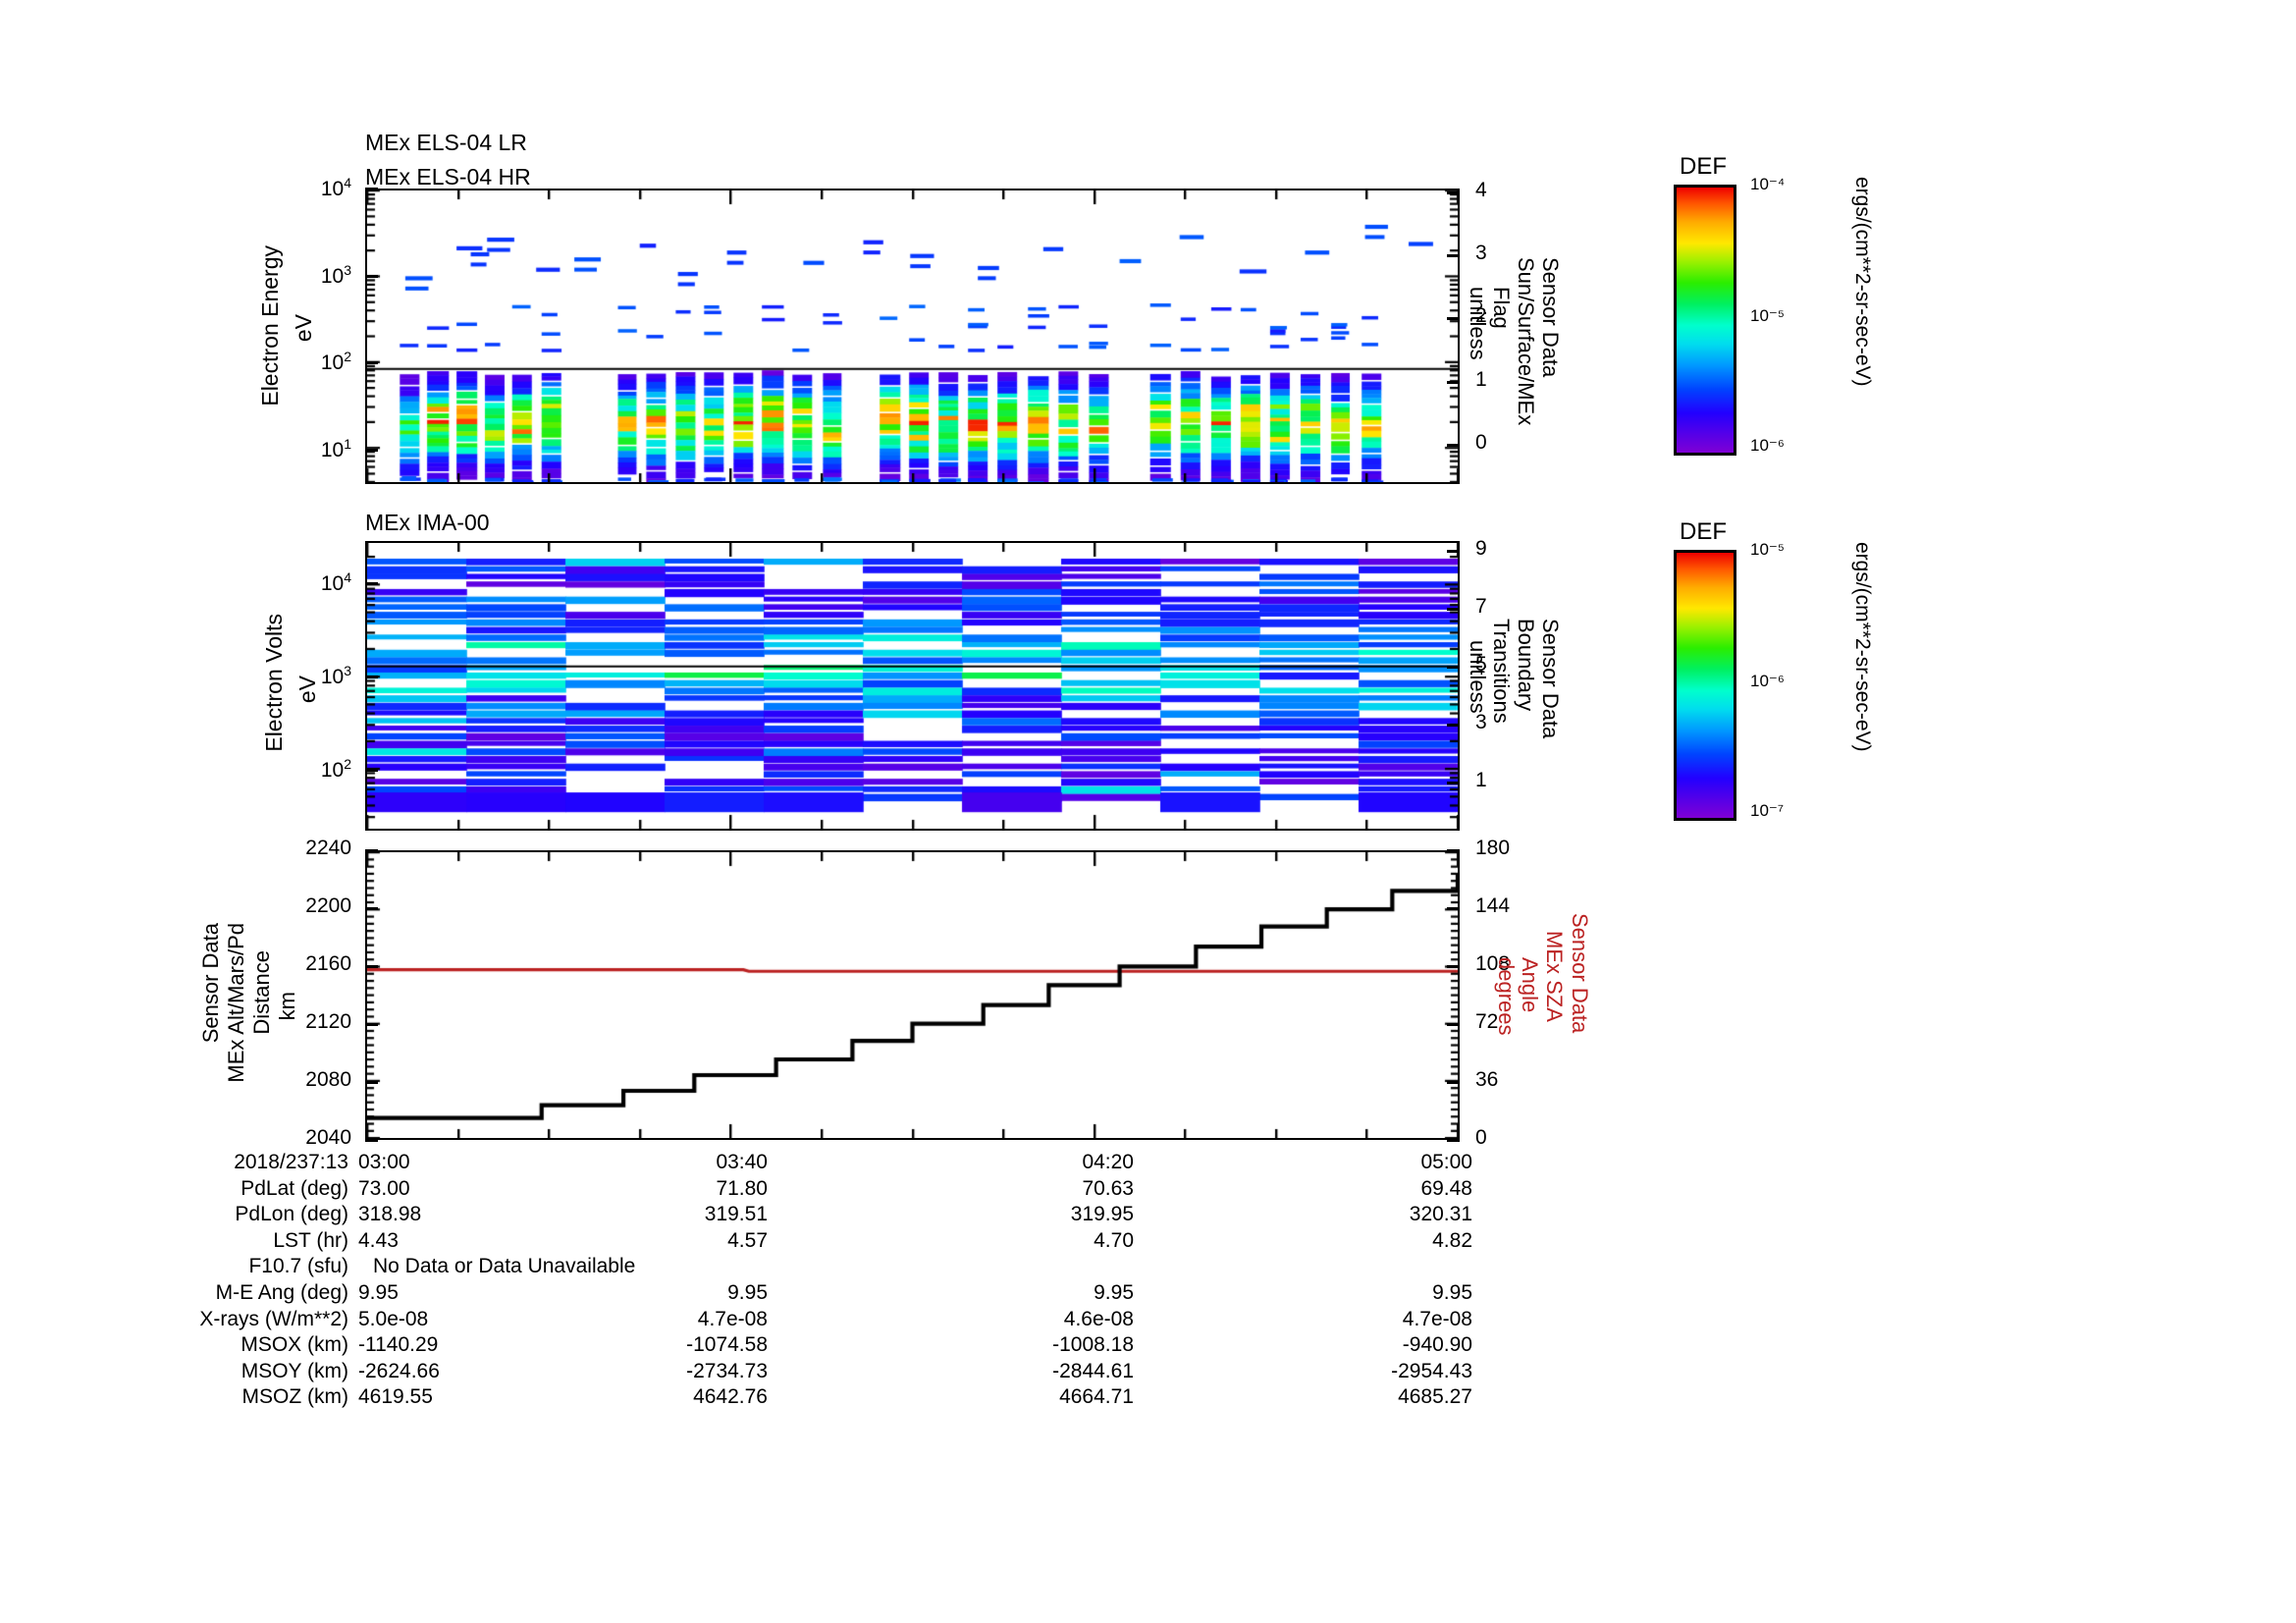 This screenshot has height=1623, width=2296. What do you see at coordinates (1102, 1214) in the screenshot?
I see `cell-value: 319.95` at bounding box center [1102, 1214].